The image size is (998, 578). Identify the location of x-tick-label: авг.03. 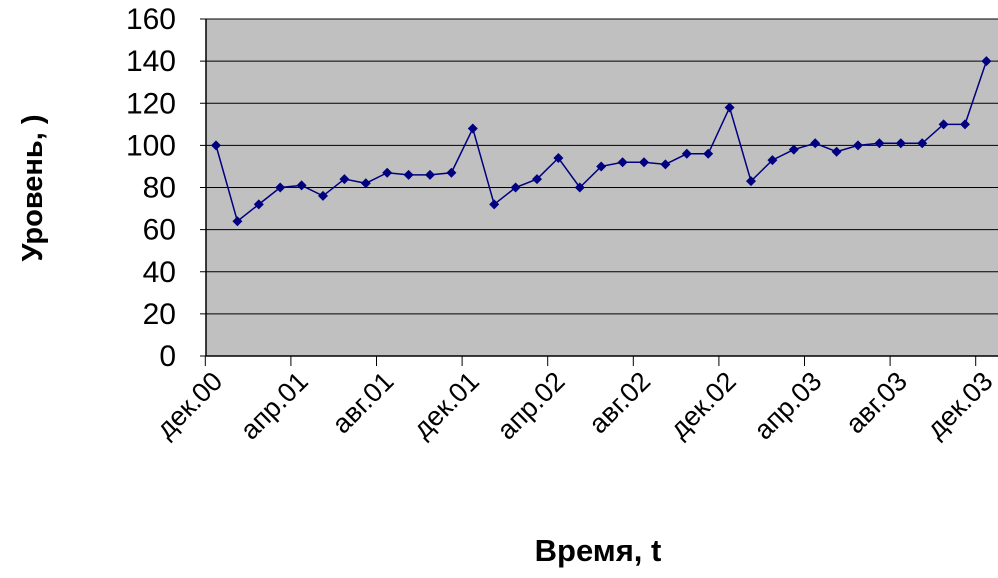
(876, 402).